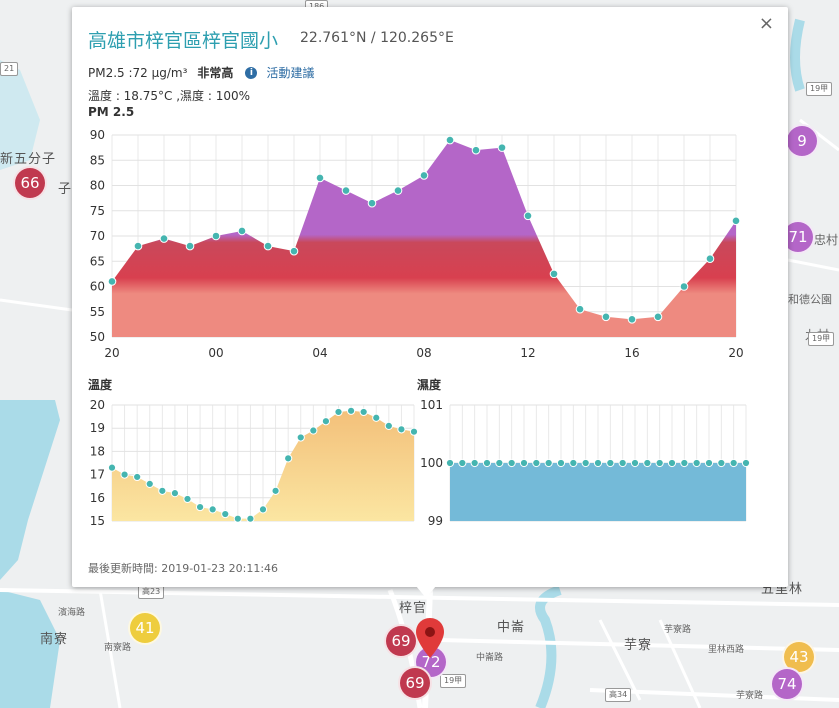 The width and height of the screenshot is (839, 708). I want to click on y-tick-label: 101, so click(431, 405).